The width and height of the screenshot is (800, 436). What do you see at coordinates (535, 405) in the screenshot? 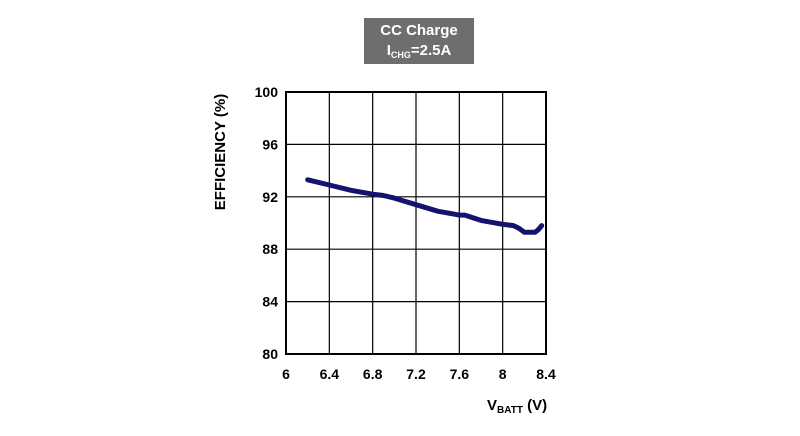
I see `x-axis-label-rest: (V)` at bounding box center [535, 405].